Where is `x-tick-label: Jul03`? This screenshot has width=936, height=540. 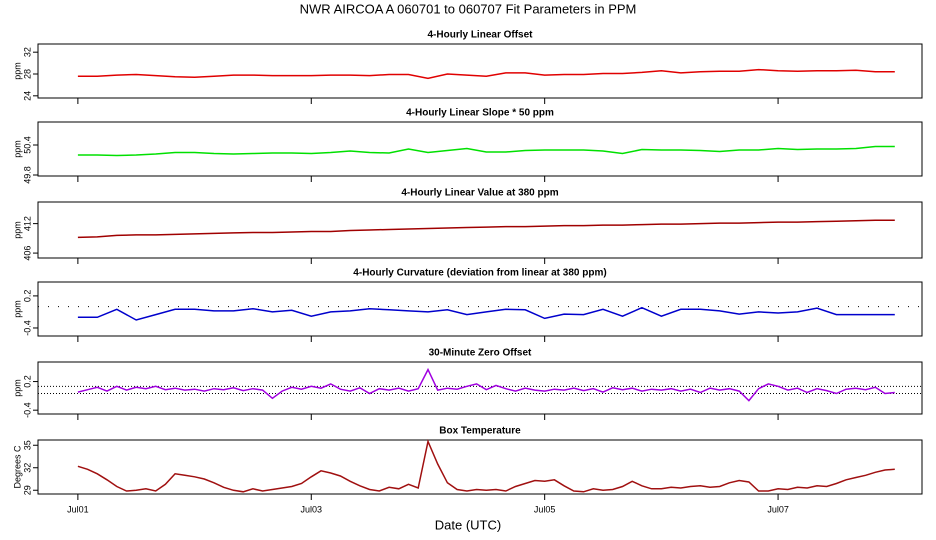 x-tick-label: Jul03 is located at coordinates (312, 509).